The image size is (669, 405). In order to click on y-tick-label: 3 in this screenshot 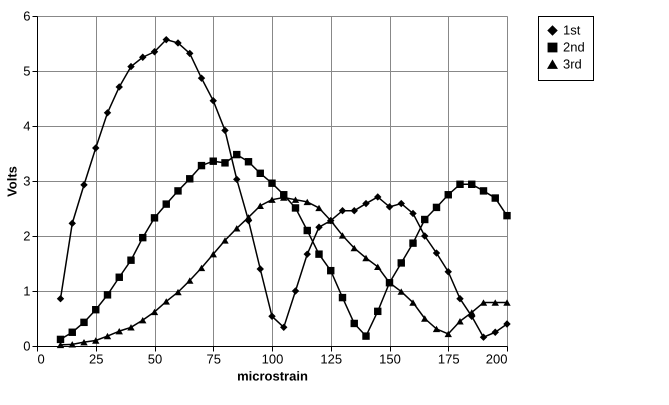, I will do `click(26, 181)`.